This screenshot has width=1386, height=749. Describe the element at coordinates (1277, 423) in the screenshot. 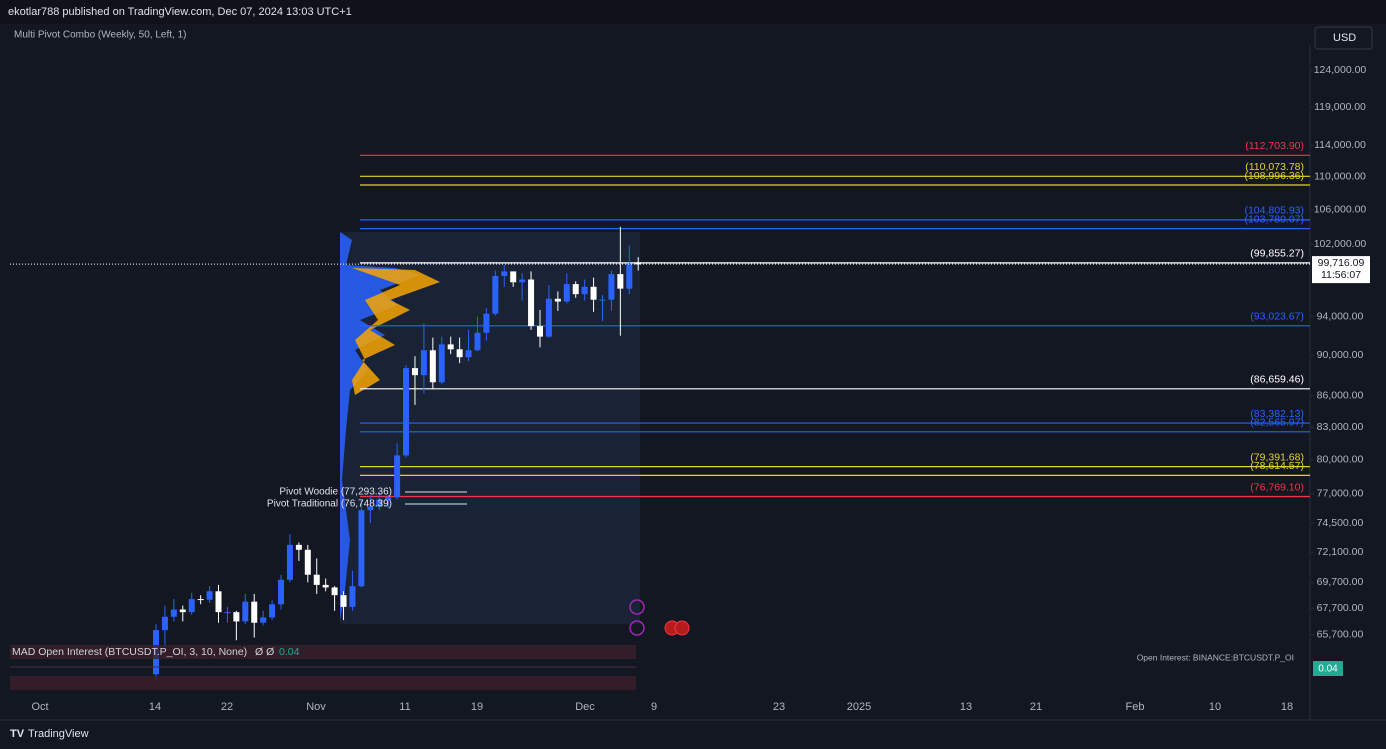

I see `pivot-level-label: (82,565.97)` at that location.